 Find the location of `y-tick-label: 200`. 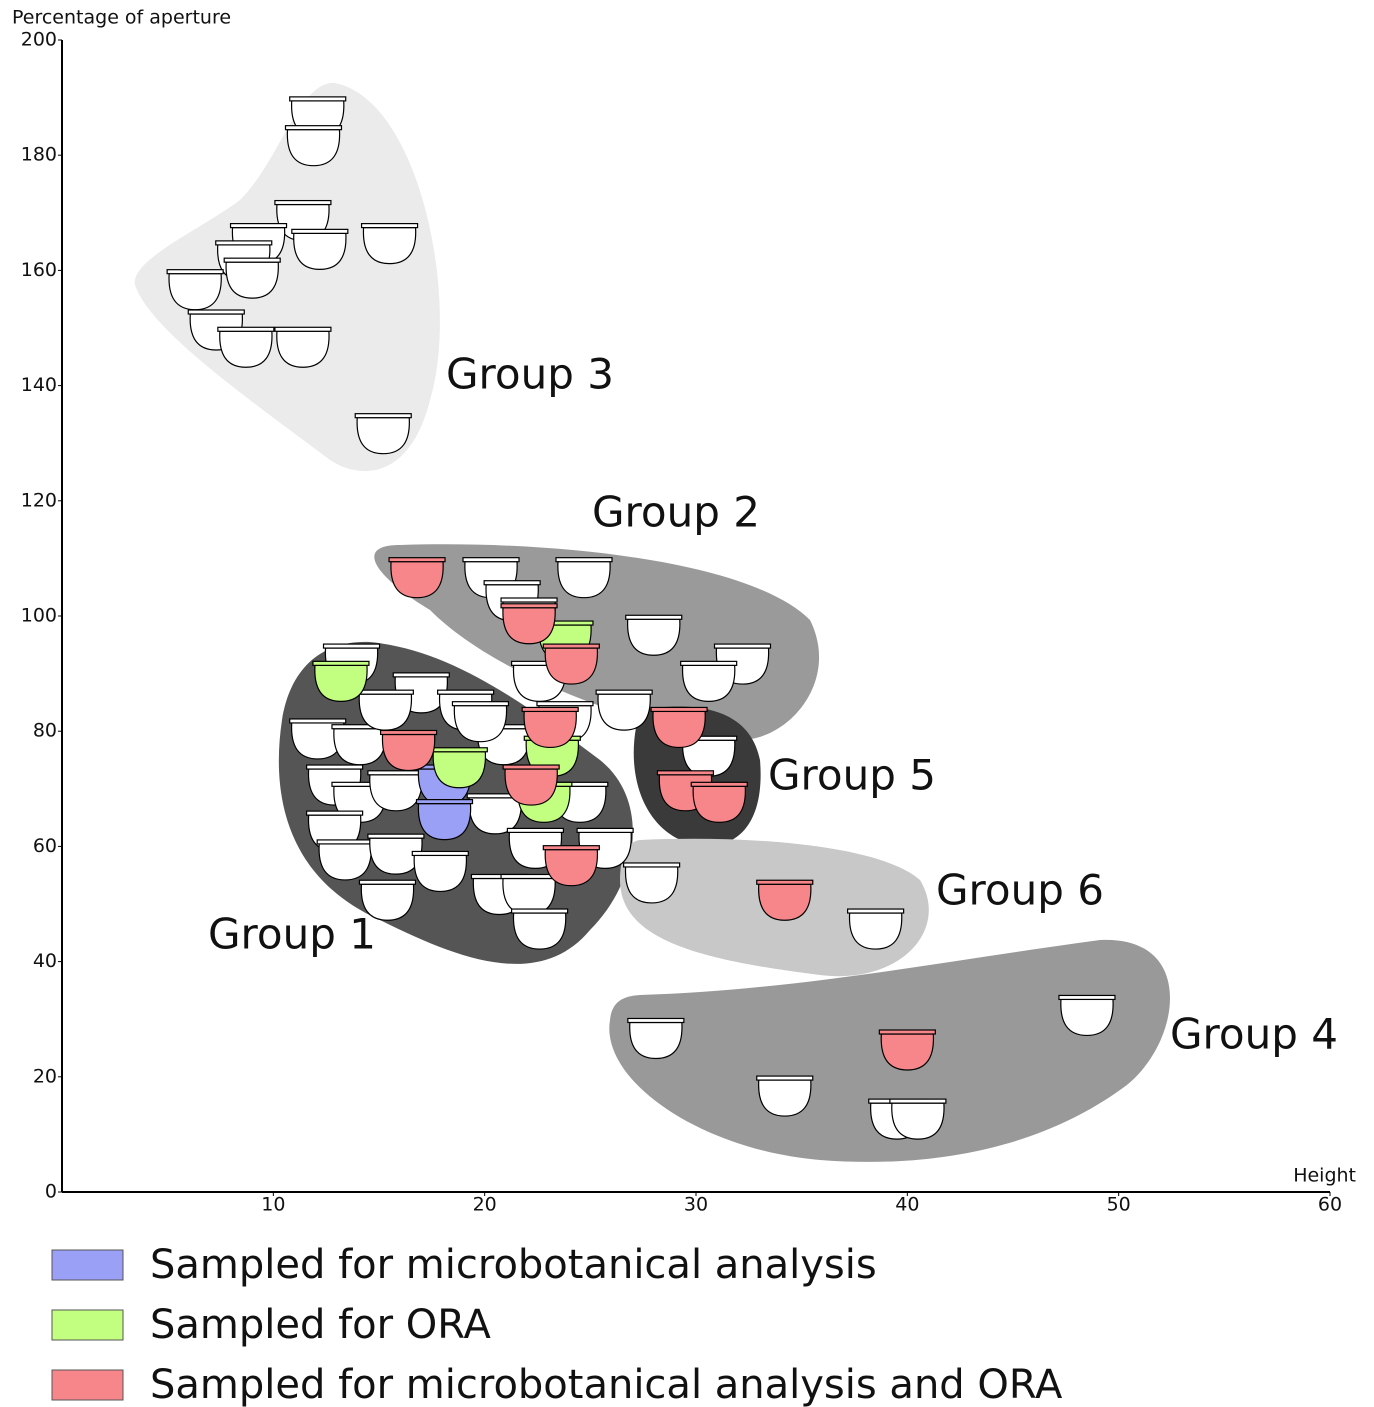

y-tick-label: 200 is located at coordinates (39, 40).